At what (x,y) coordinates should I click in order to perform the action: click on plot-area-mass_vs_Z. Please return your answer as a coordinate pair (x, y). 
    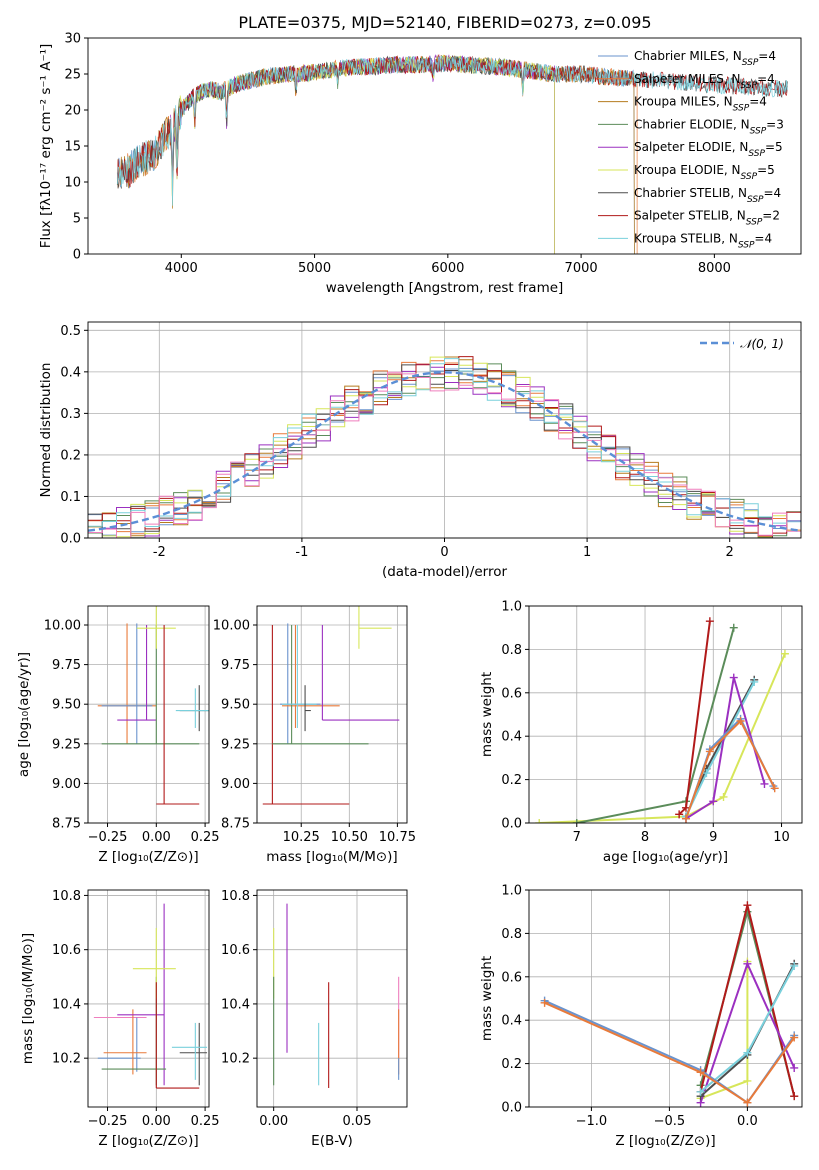
    Looking at the image, I should click on (150, 996).